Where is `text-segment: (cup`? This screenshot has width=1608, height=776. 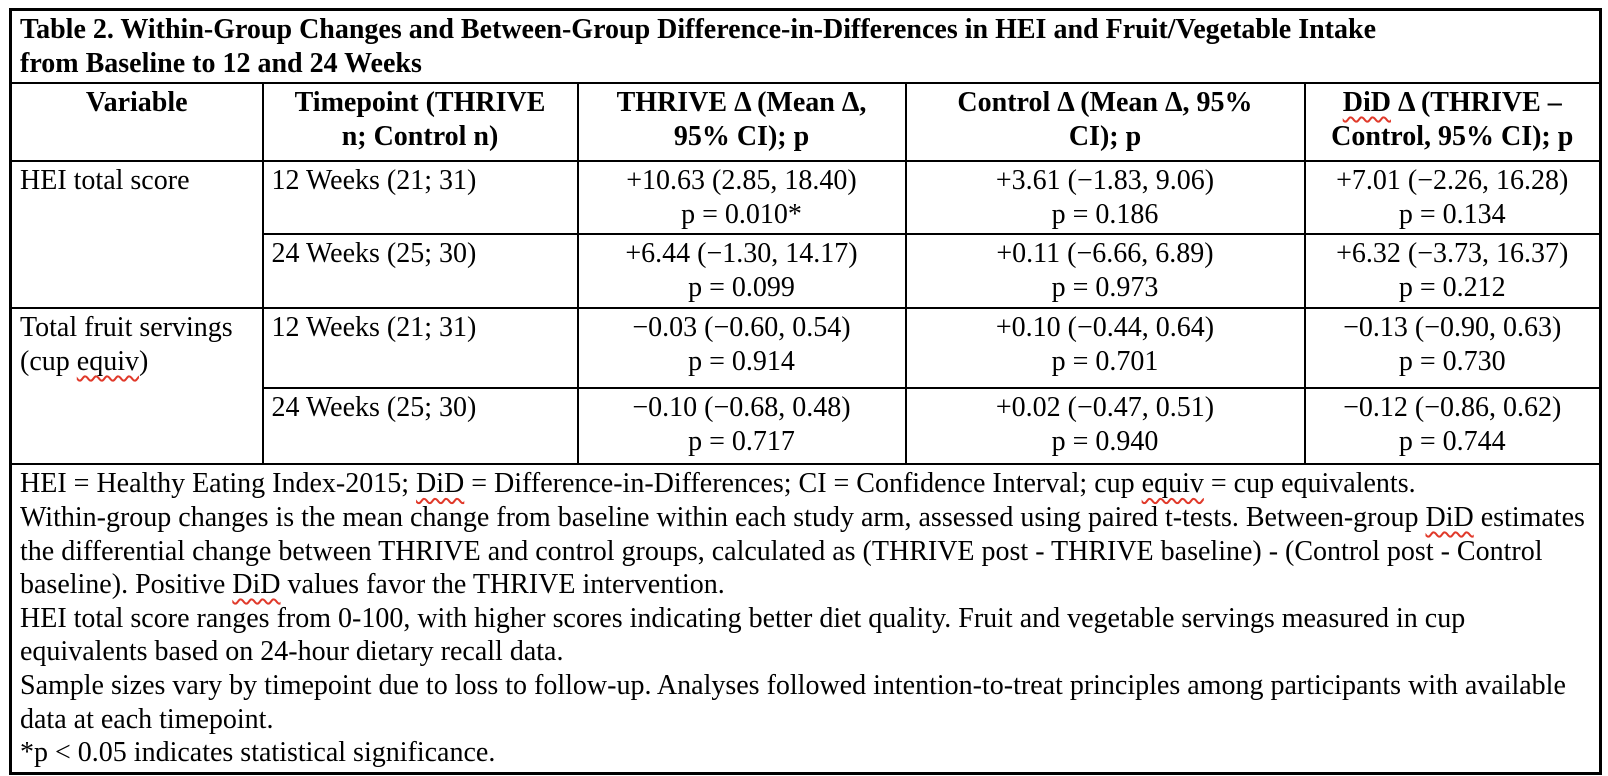 text-segment: (cup is located at coordinates (48, 361).